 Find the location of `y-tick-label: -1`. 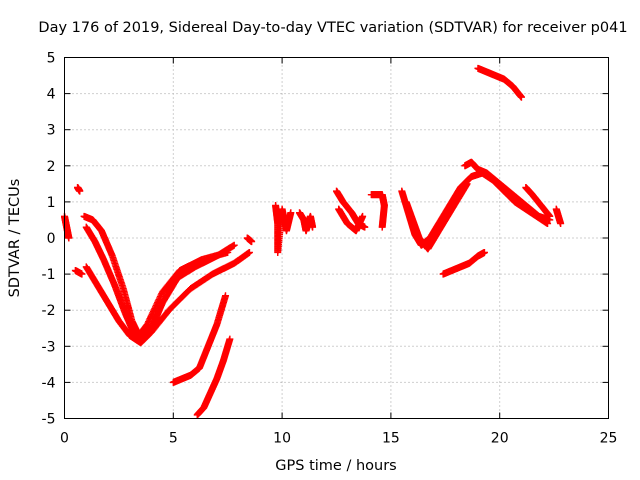

y-tick-label: -1 is located at coordinates (49, 275).